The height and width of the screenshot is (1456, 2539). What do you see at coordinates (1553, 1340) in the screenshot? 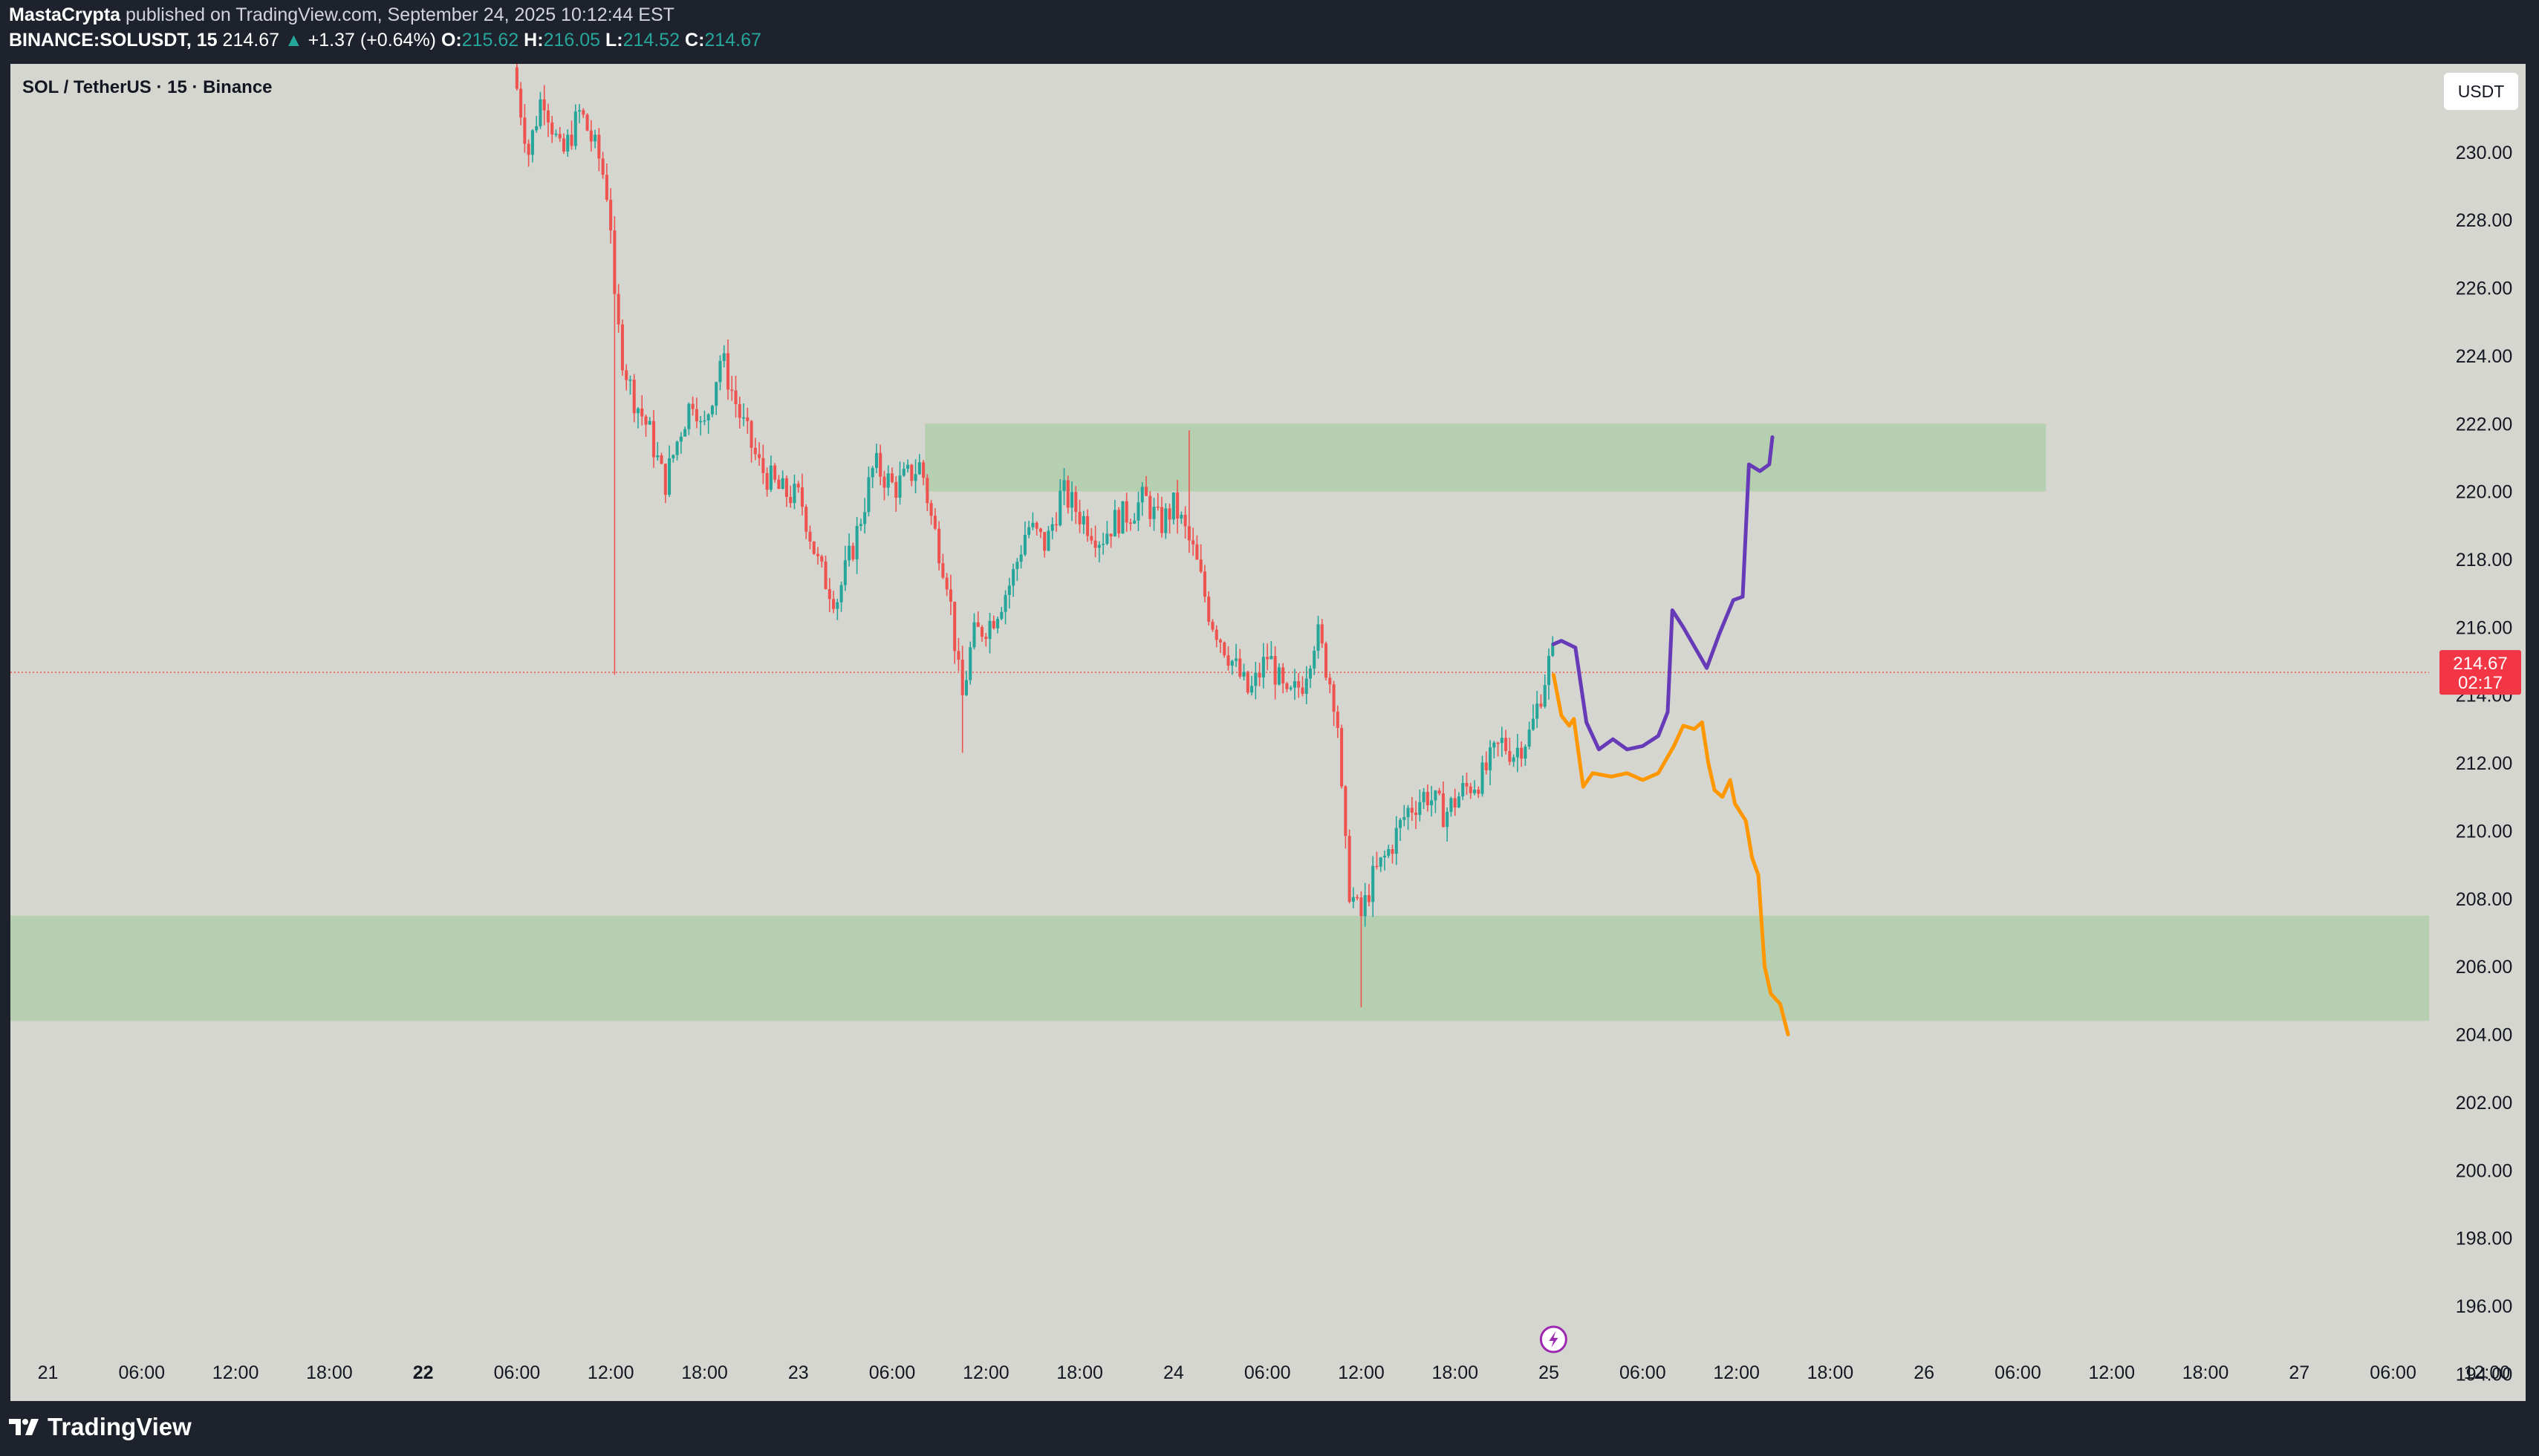
I see `lightning-bolt` at bounding box center [1553, 1340].